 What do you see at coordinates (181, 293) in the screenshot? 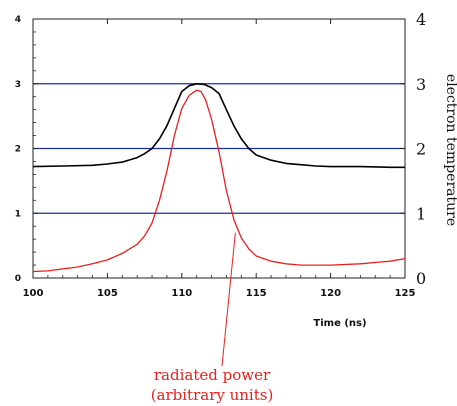
I see `x-tick-label-110: 110` at bounding box center [181, 293].